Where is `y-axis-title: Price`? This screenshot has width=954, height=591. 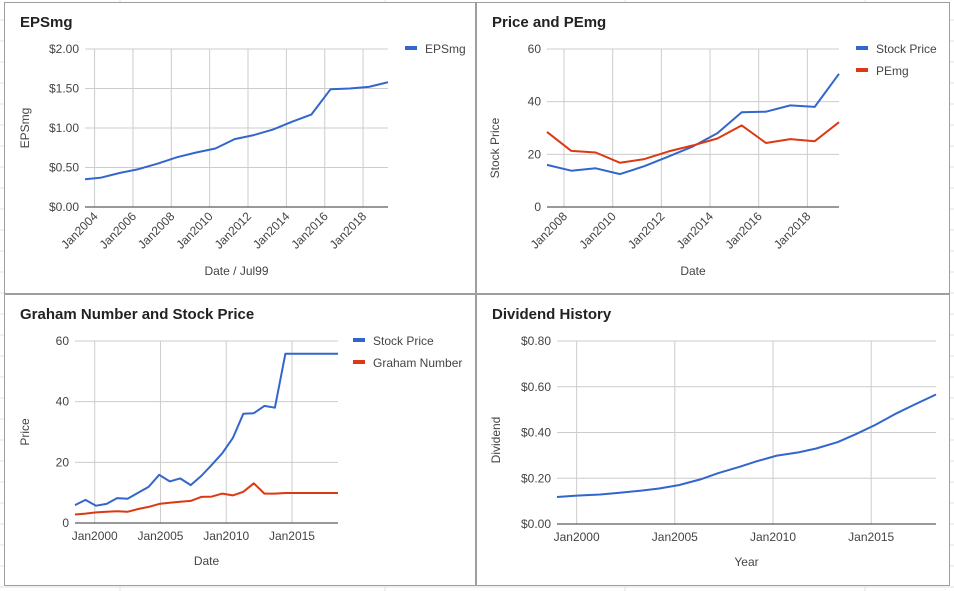 y-axis-title: Price is located at coordinates (25, 432).